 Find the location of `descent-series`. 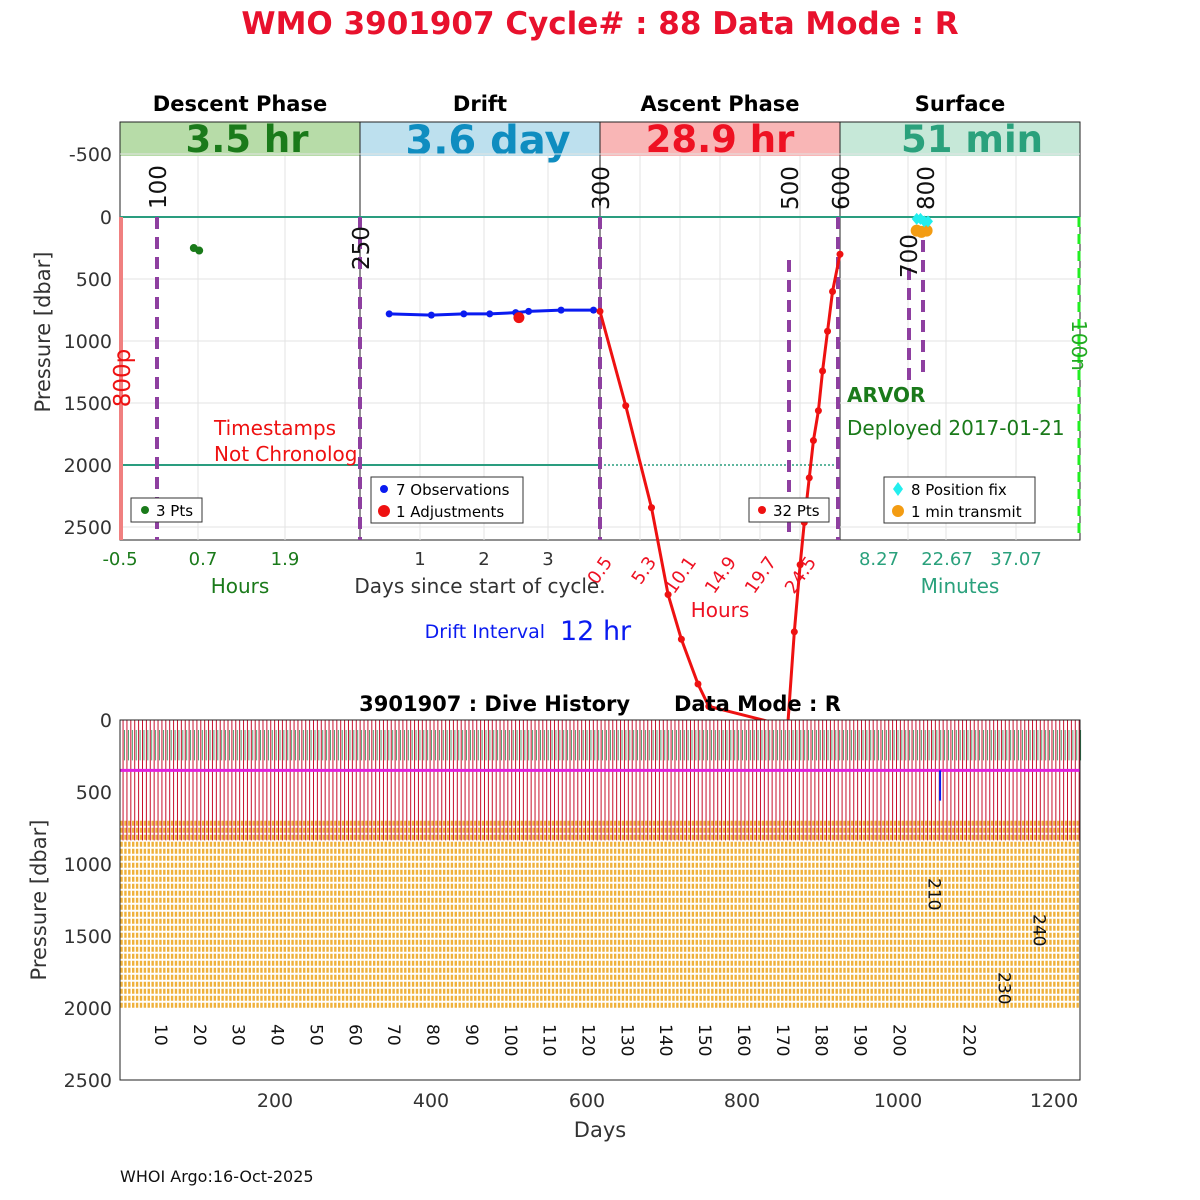

descent-series is located at coordinates (196, 249).